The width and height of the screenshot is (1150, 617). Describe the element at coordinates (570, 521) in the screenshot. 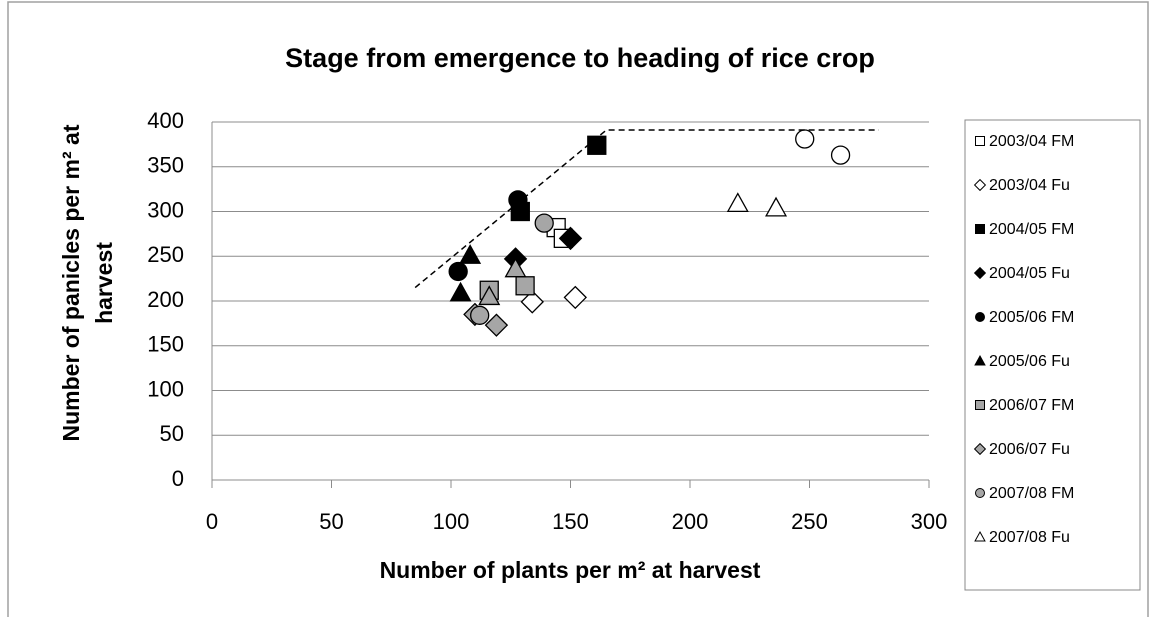

I see `x-tick-label: 150` at that location.